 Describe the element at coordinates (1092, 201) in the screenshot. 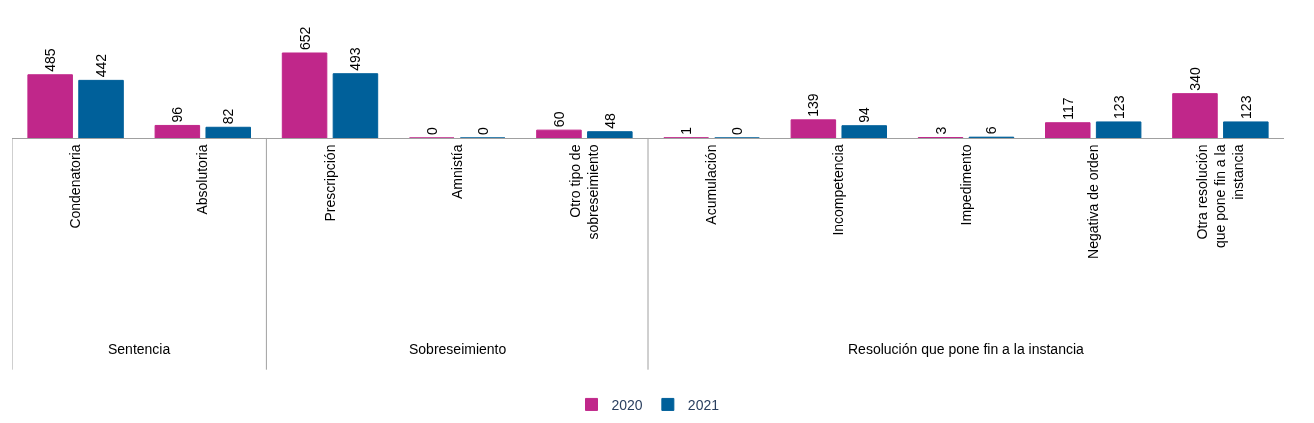

I see `x-tick-label: Negativa de orden` at that location.